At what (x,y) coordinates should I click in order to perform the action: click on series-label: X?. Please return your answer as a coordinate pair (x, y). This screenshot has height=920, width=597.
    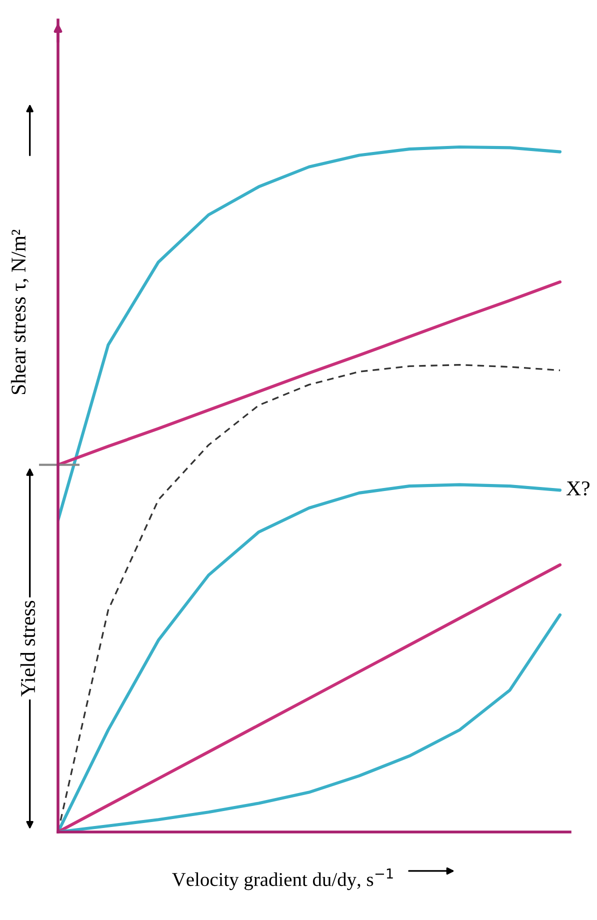
    Looking at the image, I should click on (578, 488).